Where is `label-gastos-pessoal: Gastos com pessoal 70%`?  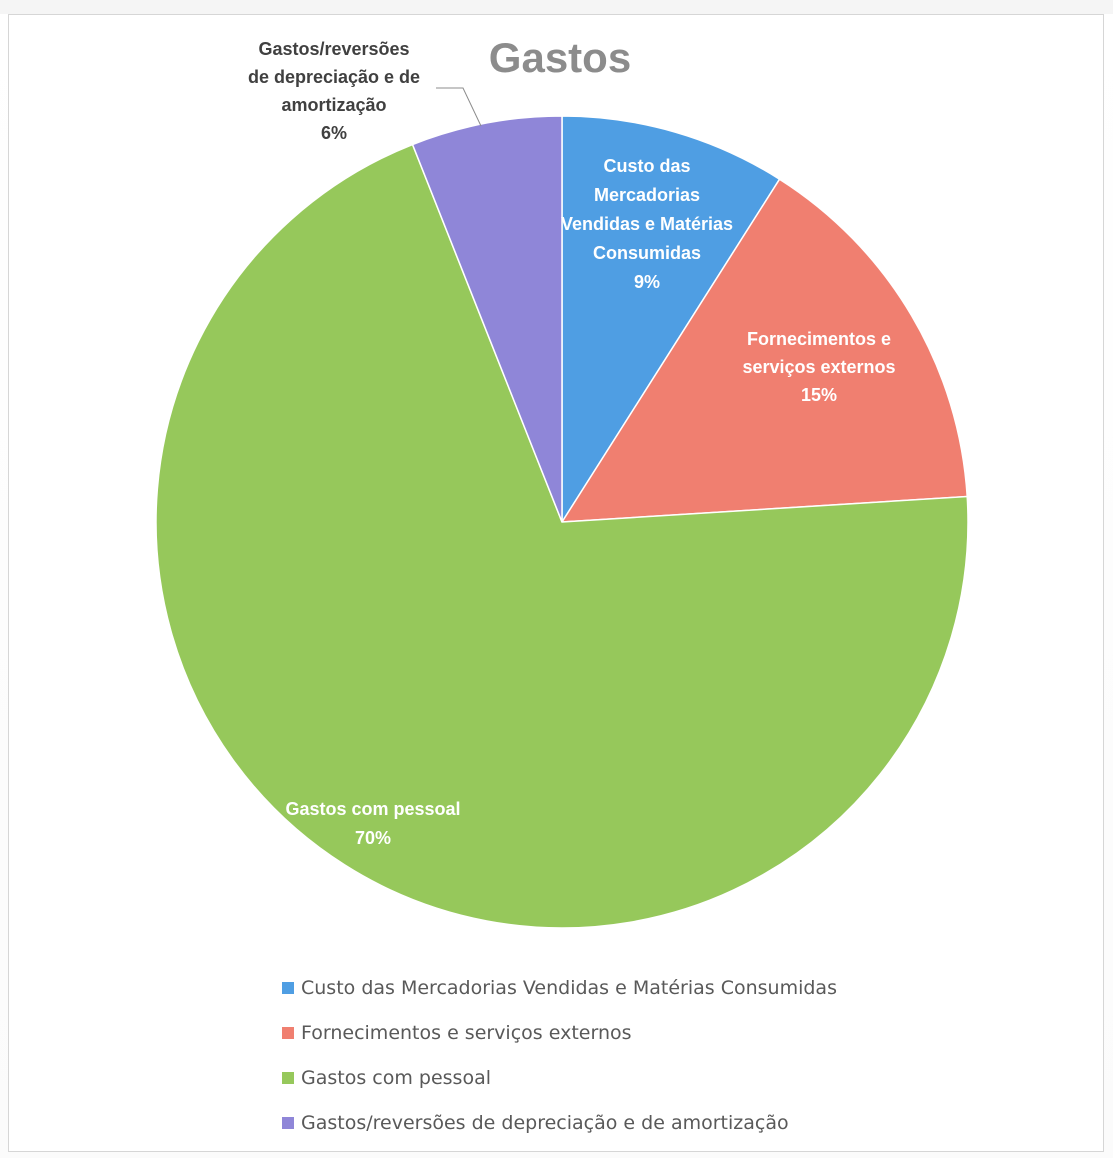 label-gastos-pessoal: Gastos com pessoal 70% is located at coordinates (372, 823).